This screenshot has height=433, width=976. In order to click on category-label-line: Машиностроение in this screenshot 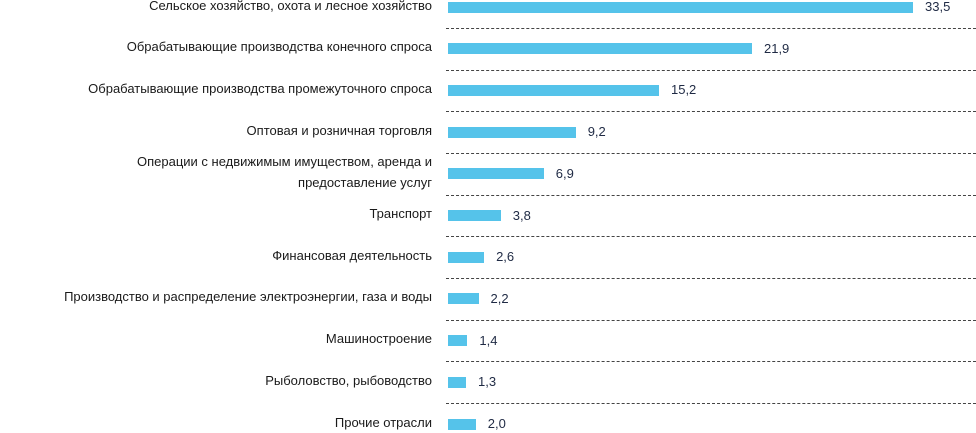, I will do `click(378, 339)`.